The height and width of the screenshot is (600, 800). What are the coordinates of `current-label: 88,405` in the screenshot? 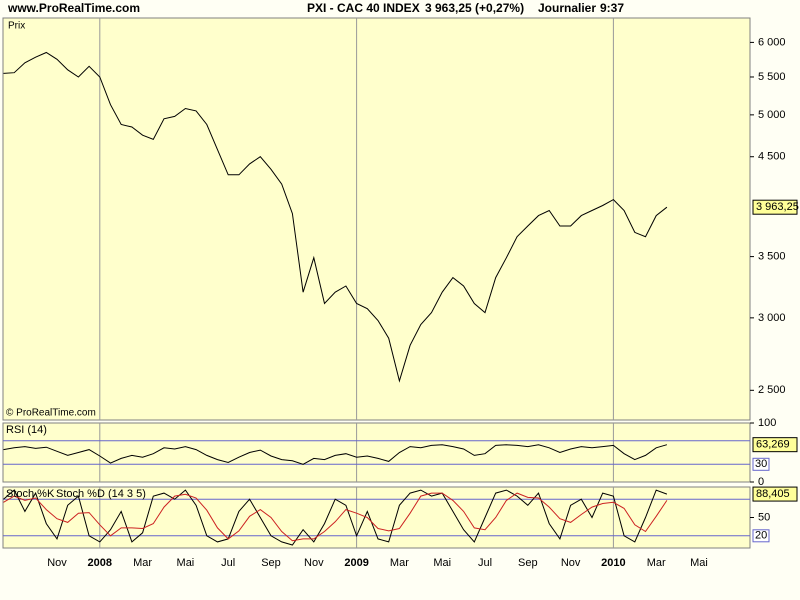 It's located at (773, 494).